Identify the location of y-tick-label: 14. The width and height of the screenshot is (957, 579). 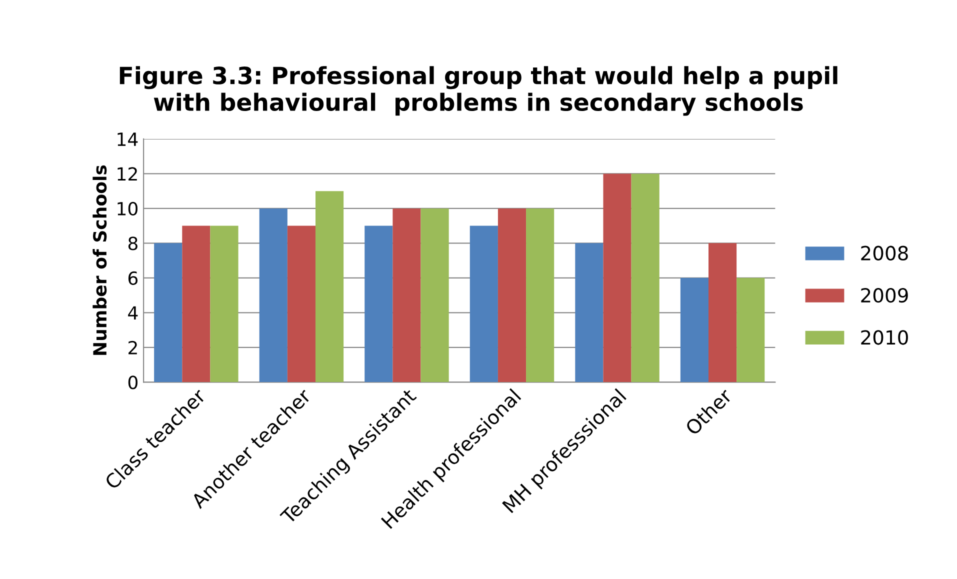
(128, 139).